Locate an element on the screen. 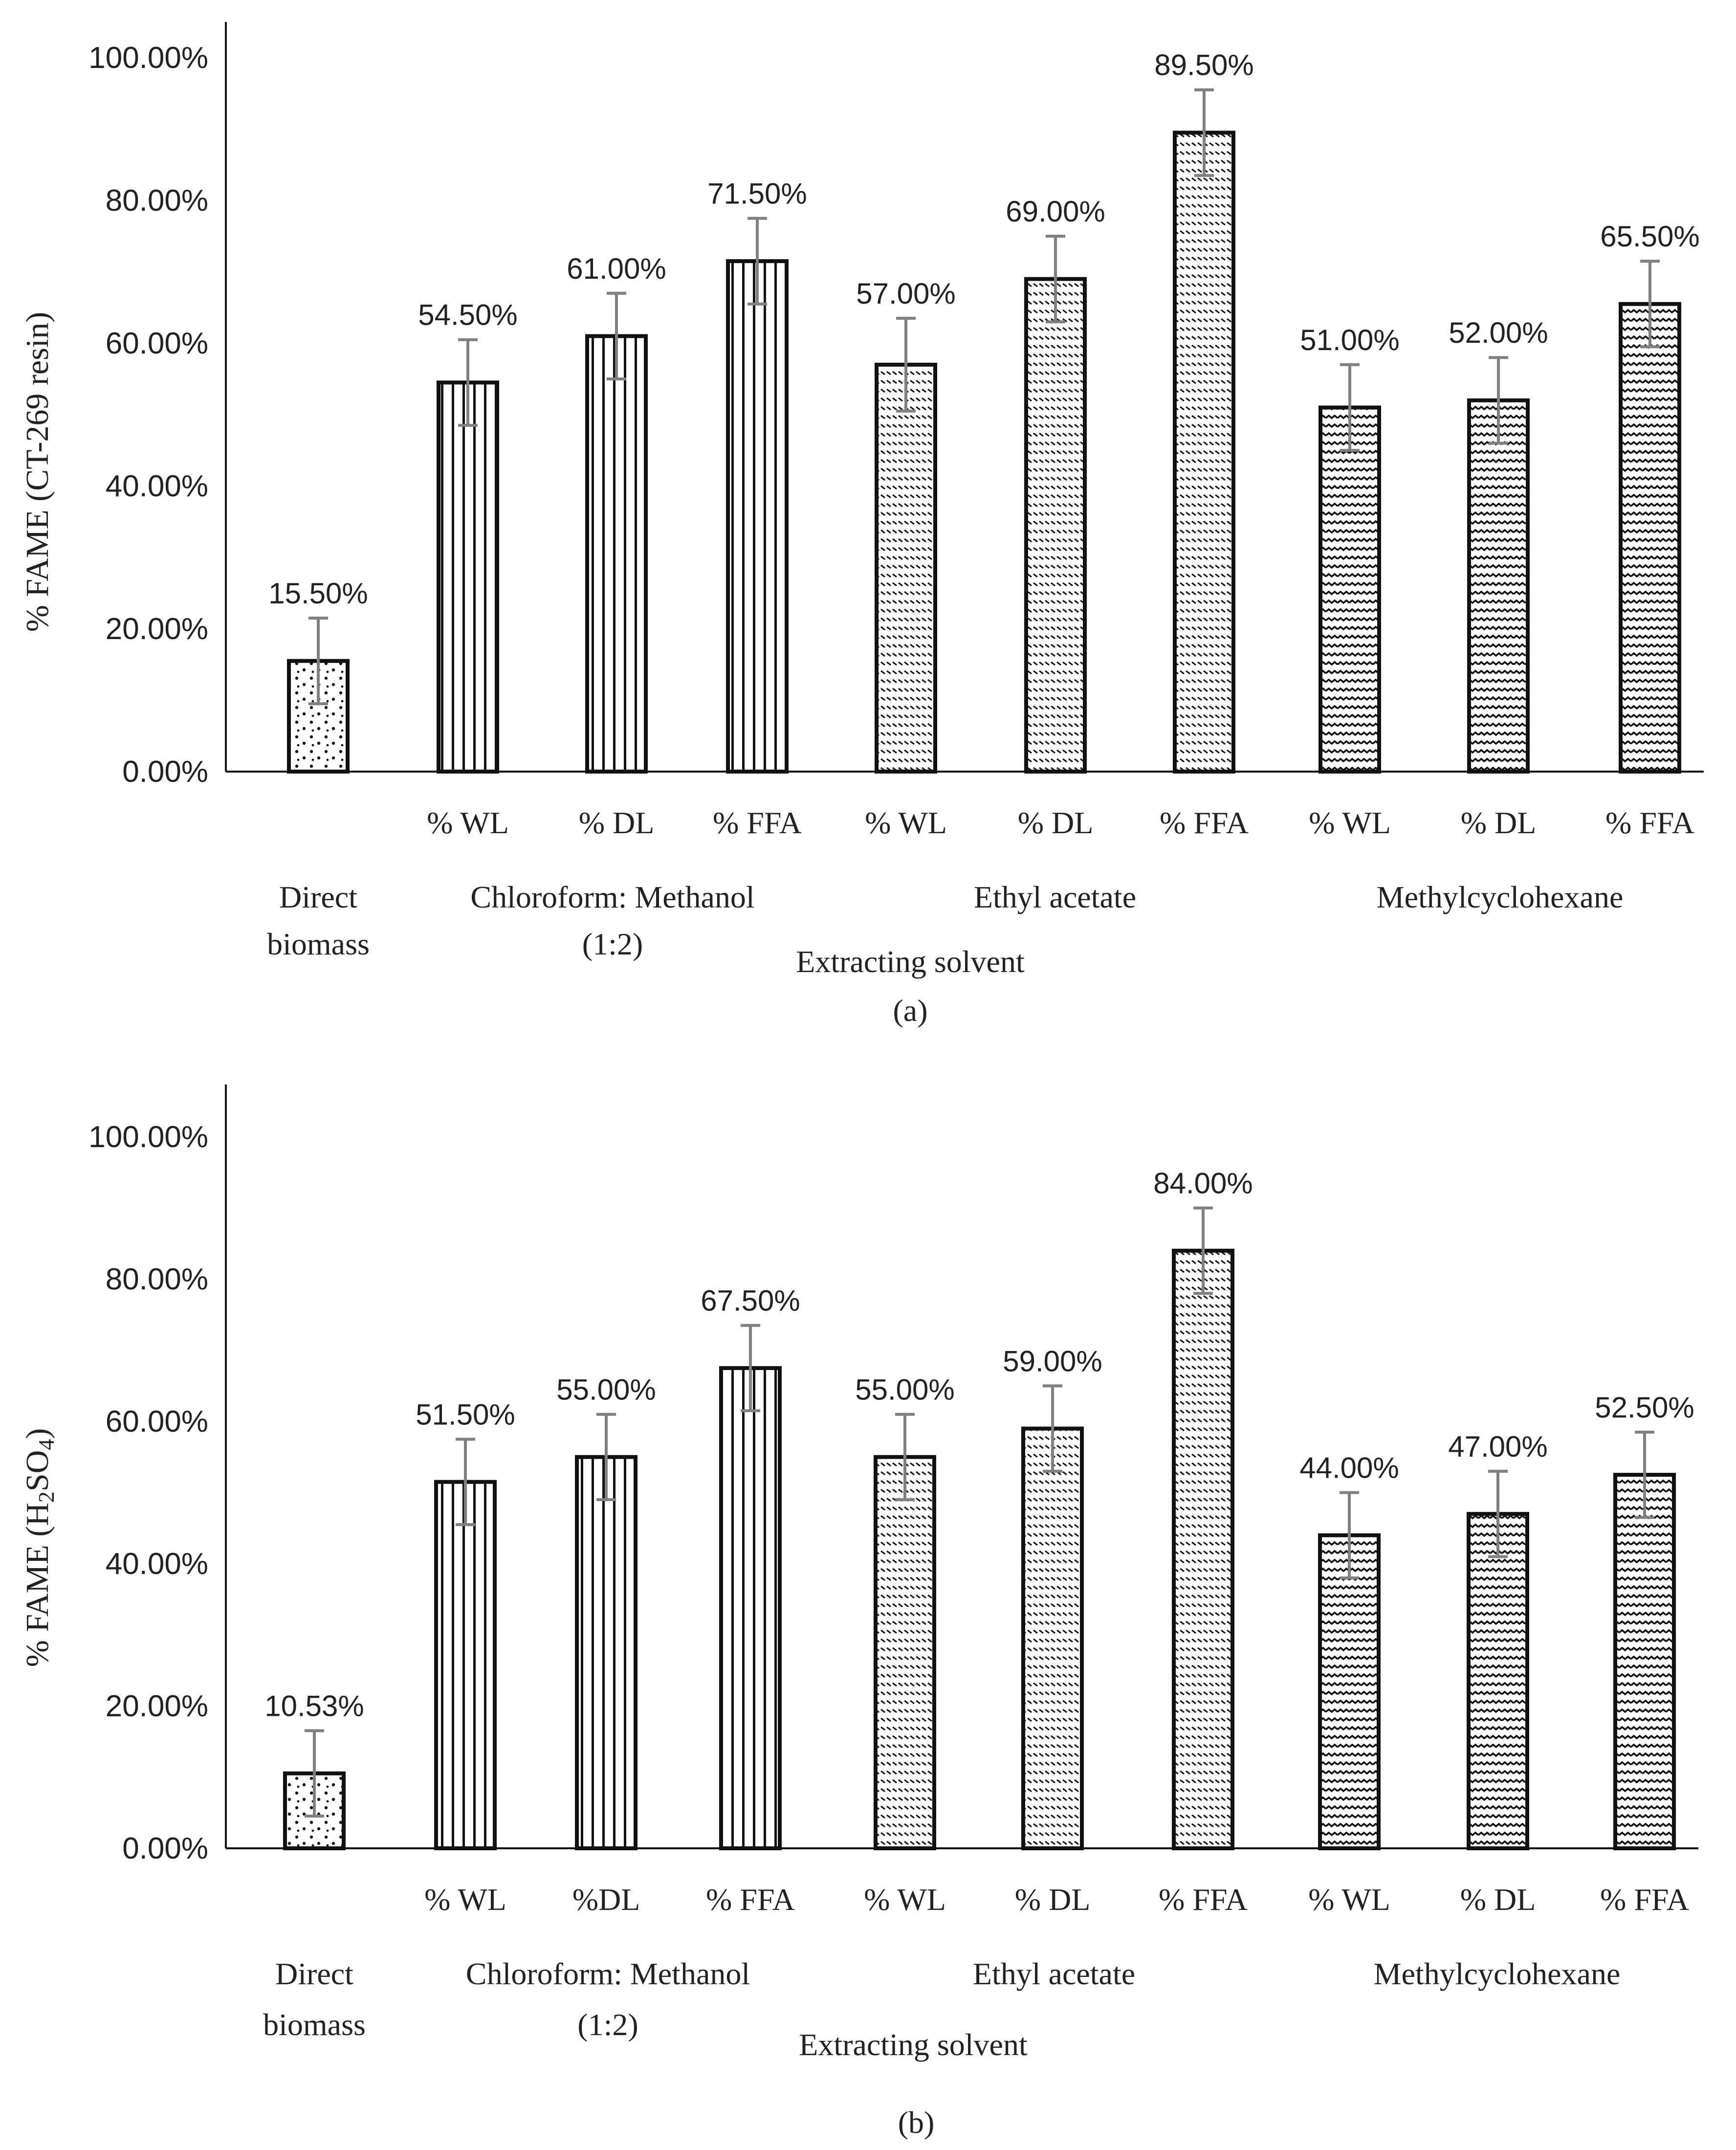 This screenshot has width=1736, height=2150. data-label: 54.50% is located at coordinates (468, 315).